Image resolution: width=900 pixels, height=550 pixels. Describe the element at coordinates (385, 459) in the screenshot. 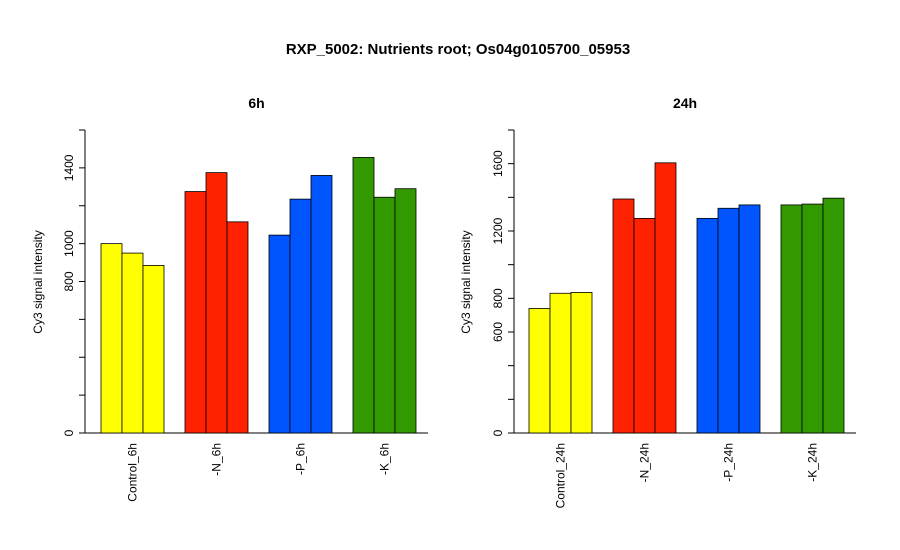

I see `panel0-category-label: -K_6h` at that location.